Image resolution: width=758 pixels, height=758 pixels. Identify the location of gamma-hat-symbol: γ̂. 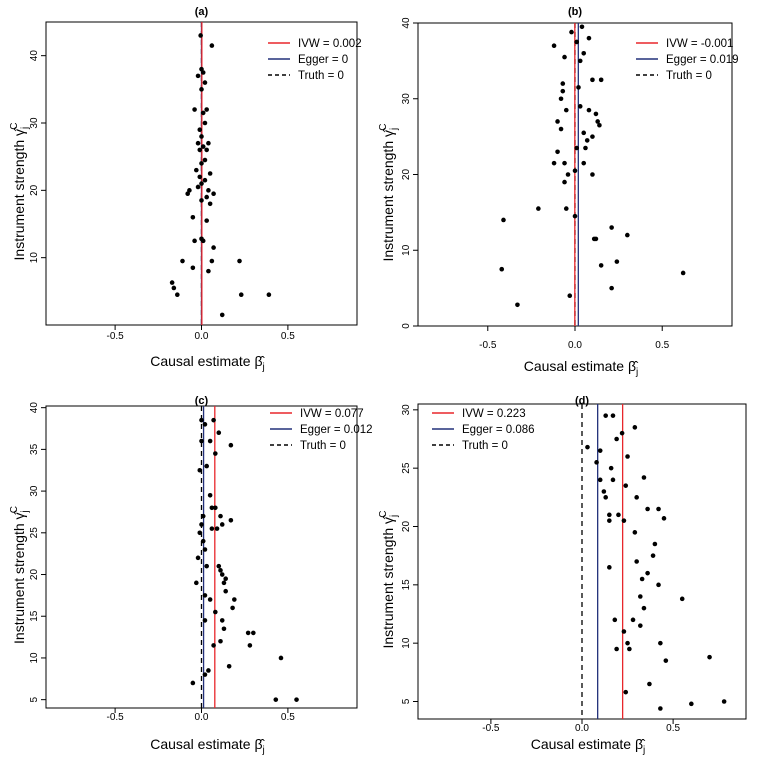
(19, 131).